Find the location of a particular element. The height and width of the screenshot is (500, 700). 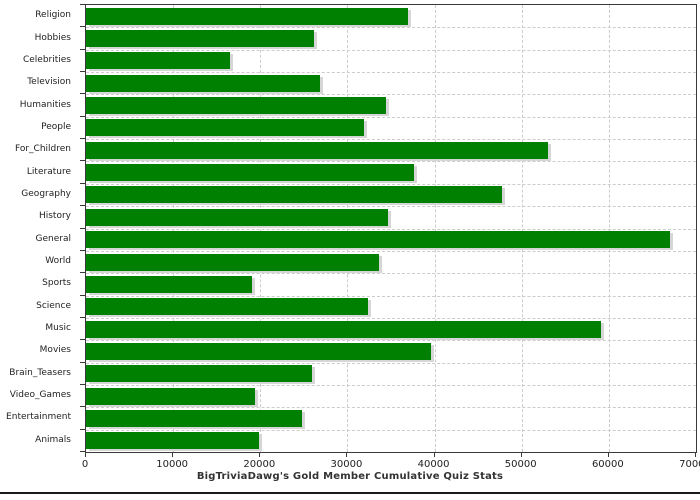

bar-entertainment is located at coordinates (194, 418).